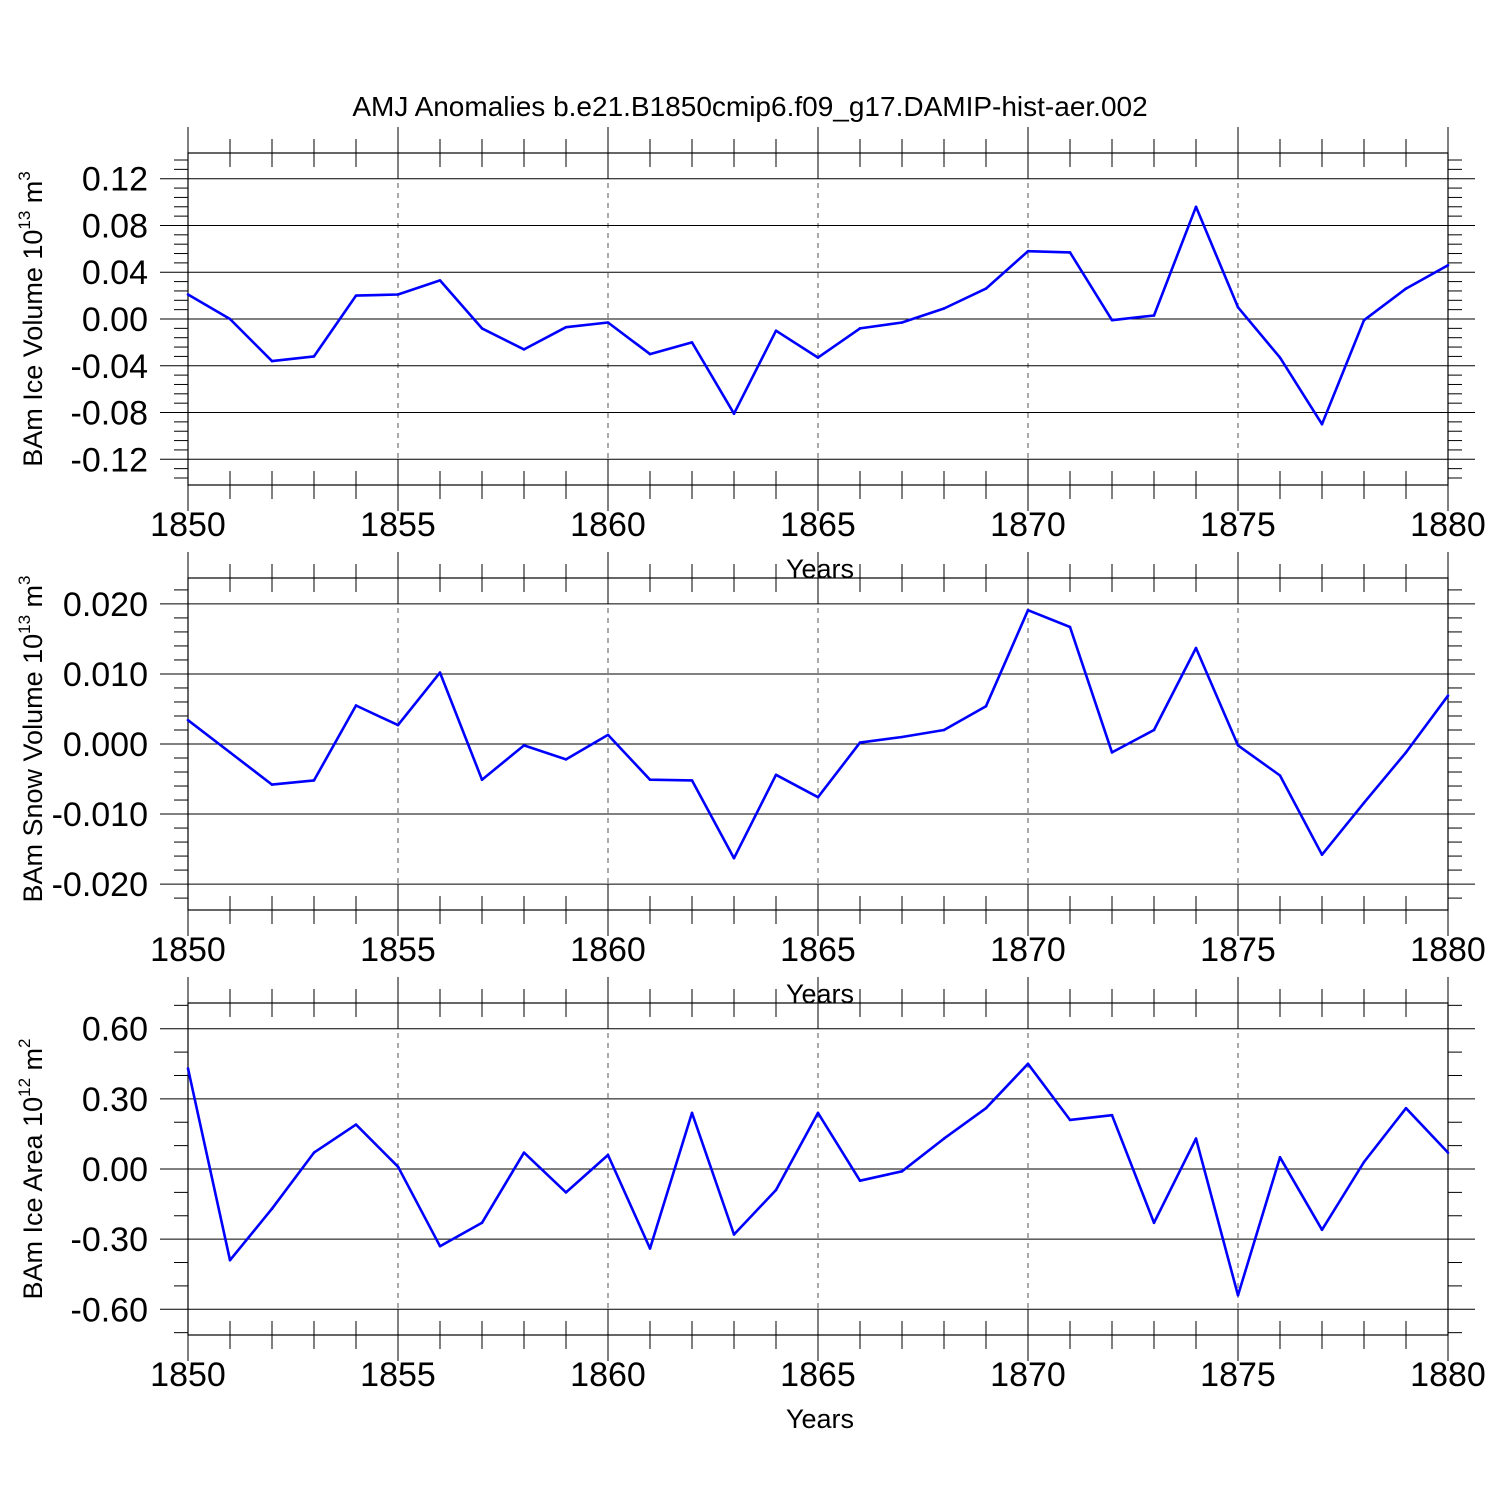  I want to click on y-tick-label: 0.60, so click(115, 1030).